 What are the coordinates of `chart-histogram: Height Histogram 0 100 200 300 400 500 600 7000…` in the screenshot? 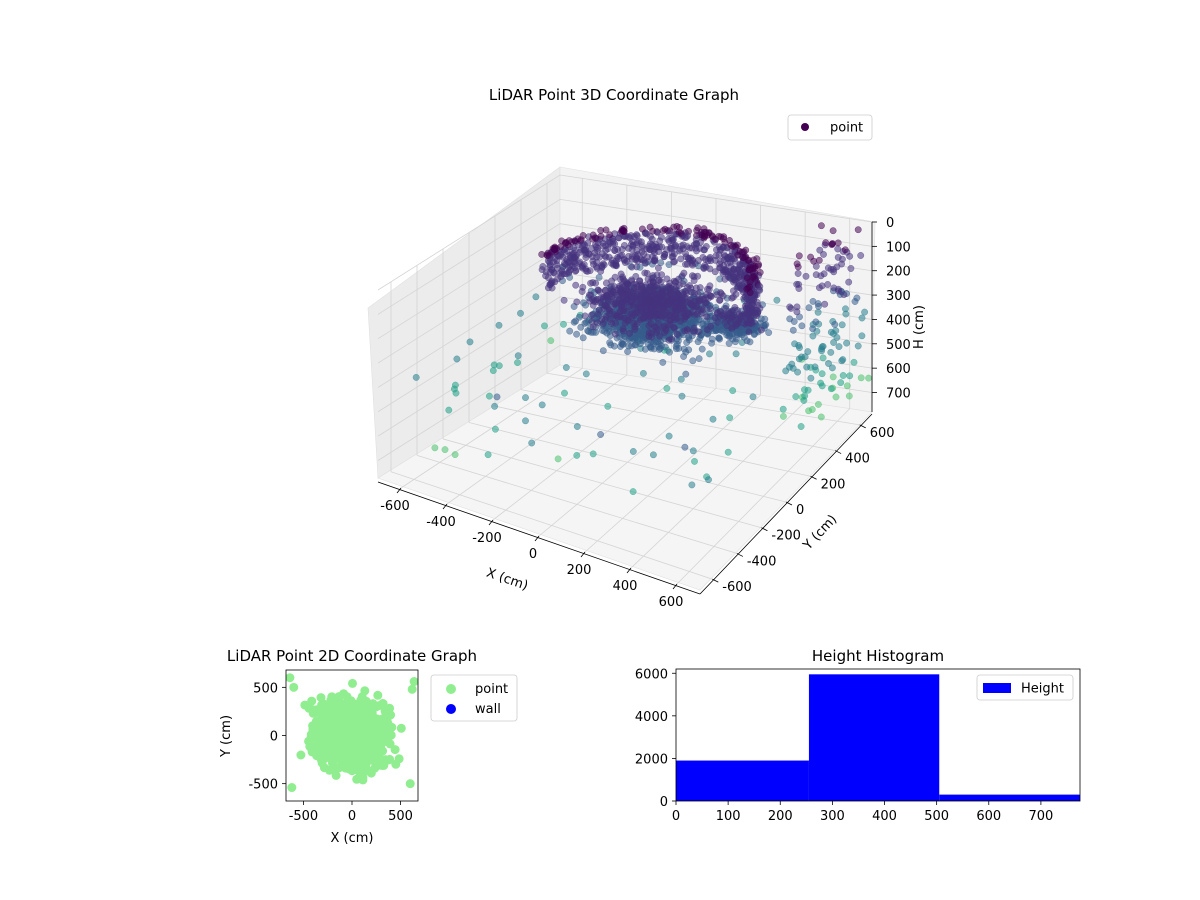 It's located at (858, 735).